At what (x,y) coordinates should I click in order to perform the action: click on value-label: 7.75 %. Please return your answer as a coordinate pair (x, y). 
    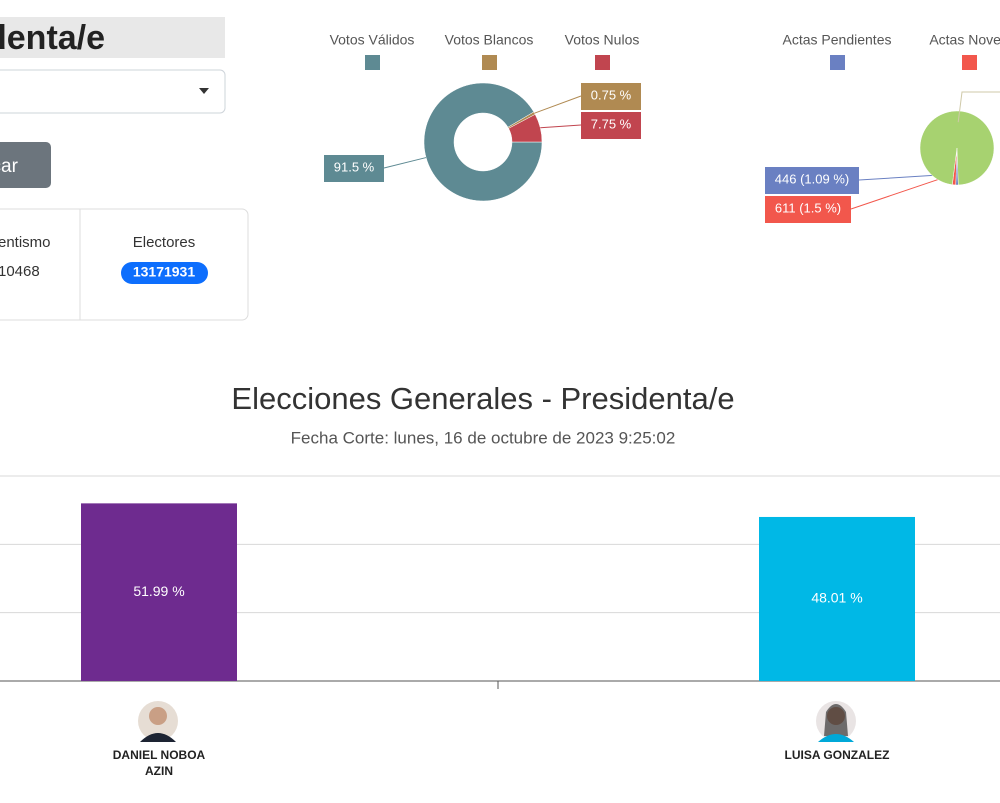
    Looking at the image, I should click on (611, 123).